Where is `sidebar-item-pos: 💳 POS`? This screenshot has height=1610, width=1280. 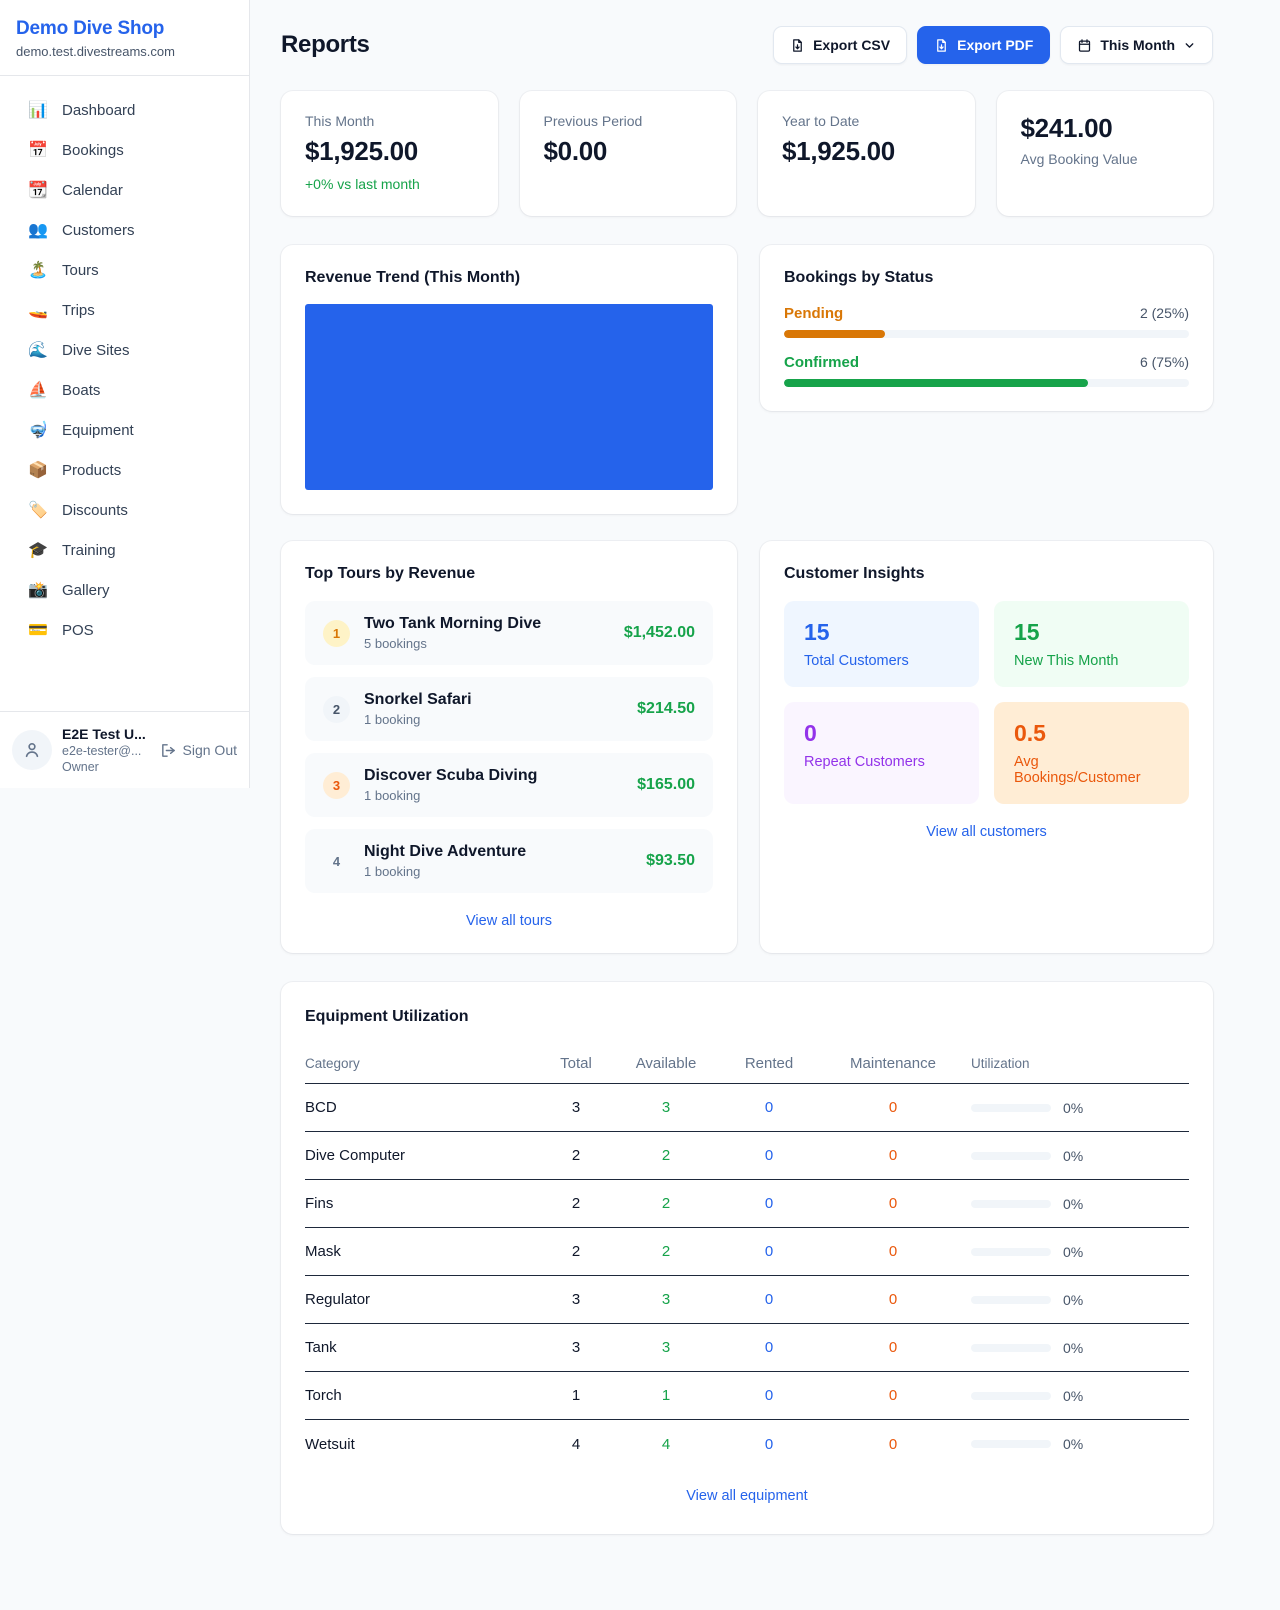
sidebar-item-pos: 💳 POS is located at coordinates (124, 630).